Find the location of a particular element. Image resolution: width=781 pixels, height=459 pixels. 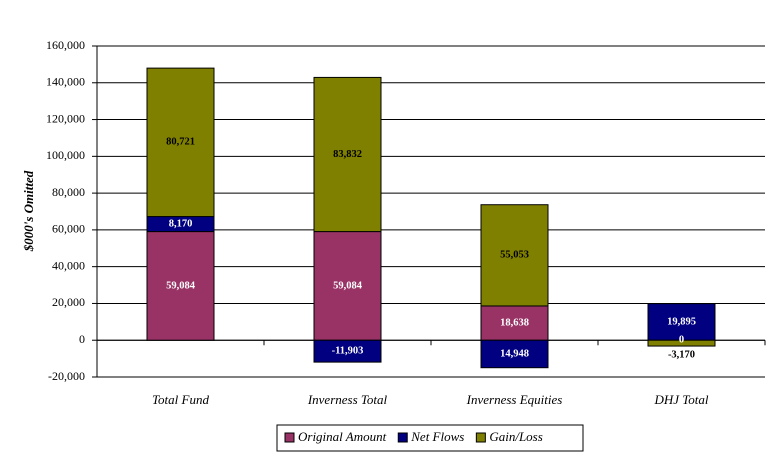

y-tick-label: 160,000 is located at coordinates (65, 45).